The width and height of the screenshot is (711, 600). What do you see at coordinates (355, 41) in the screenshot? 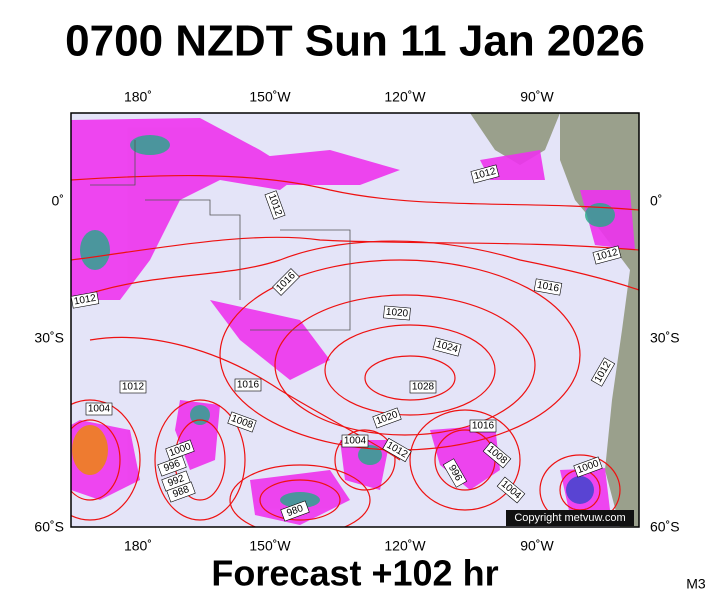
I see `title: 0700 NZDT Sun 11 Jan 2026` at bounding box center [355, 41].